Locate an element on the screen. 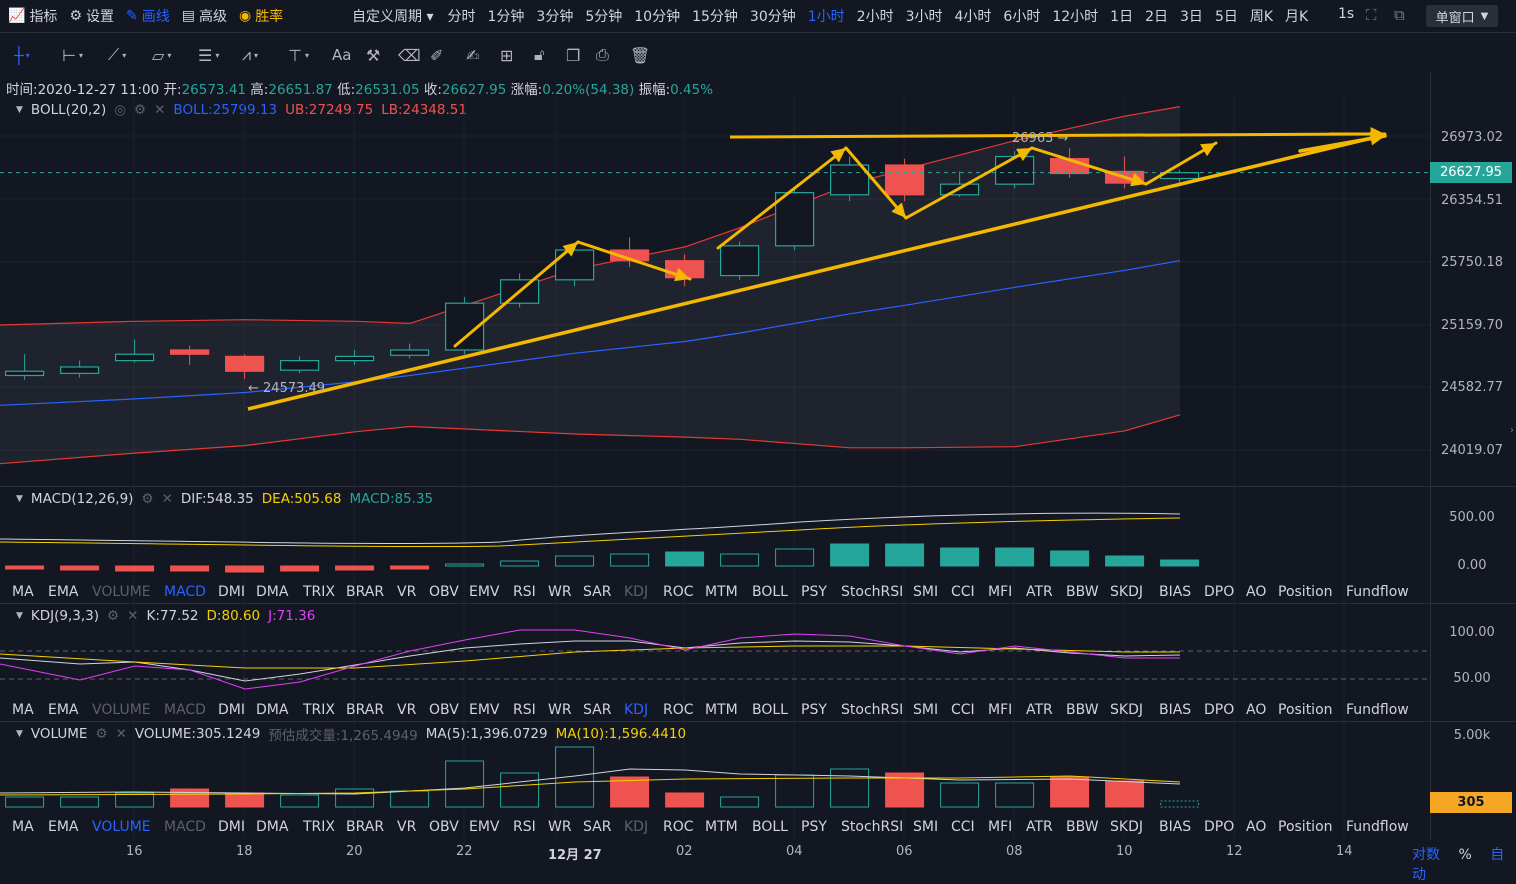  period-3分钟: 3分钟 is located at coordinates (555, 17).